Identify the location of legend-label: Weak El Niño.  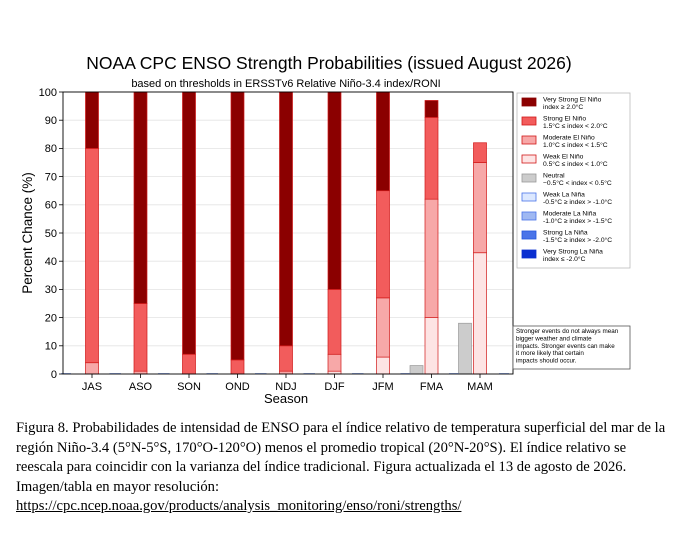
(563, 157).